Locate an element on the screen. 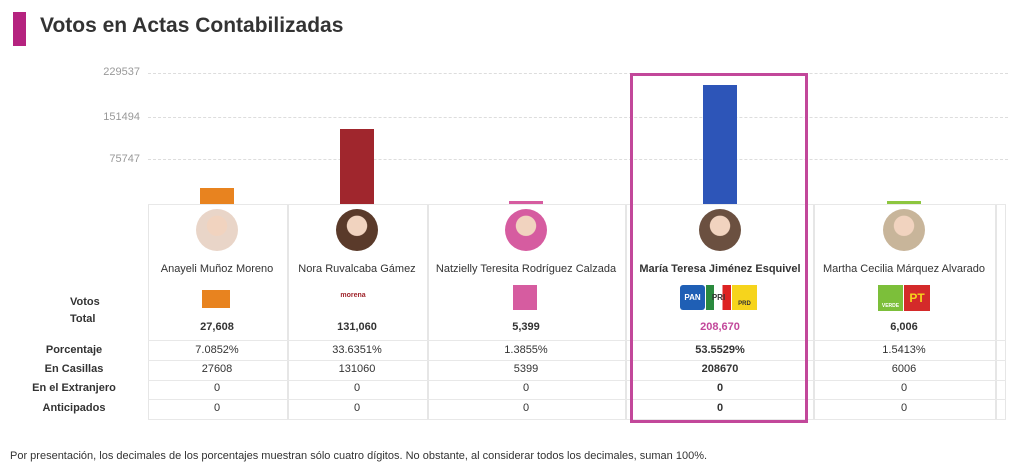 The image size is (1024, 476). movimiento-ciudadano-logo is located at coordinates (216, 299).